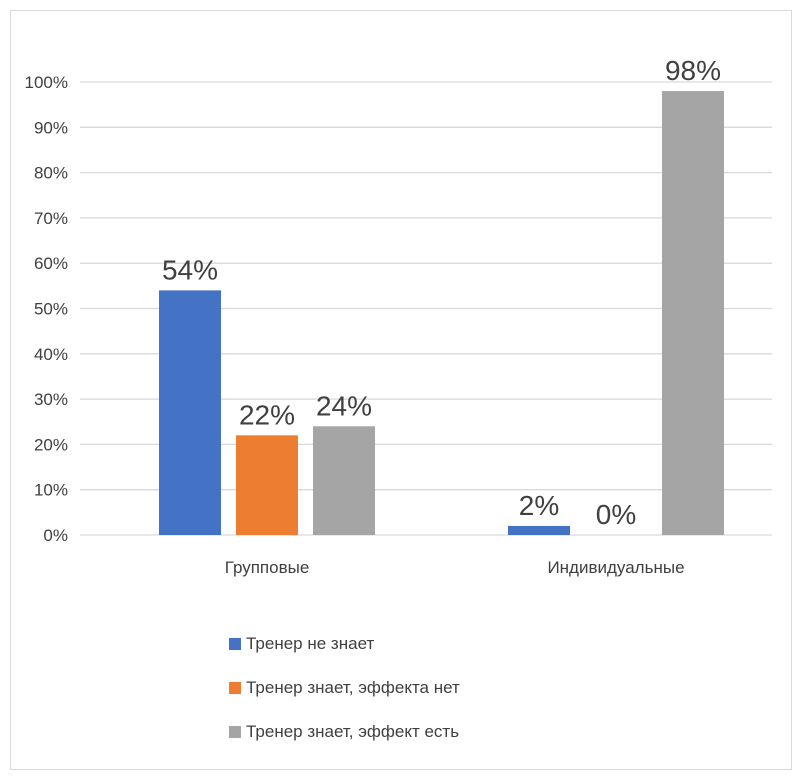 The image size is (803, 780). I want to click on y-tick-label: 40%, so click(51, 354).